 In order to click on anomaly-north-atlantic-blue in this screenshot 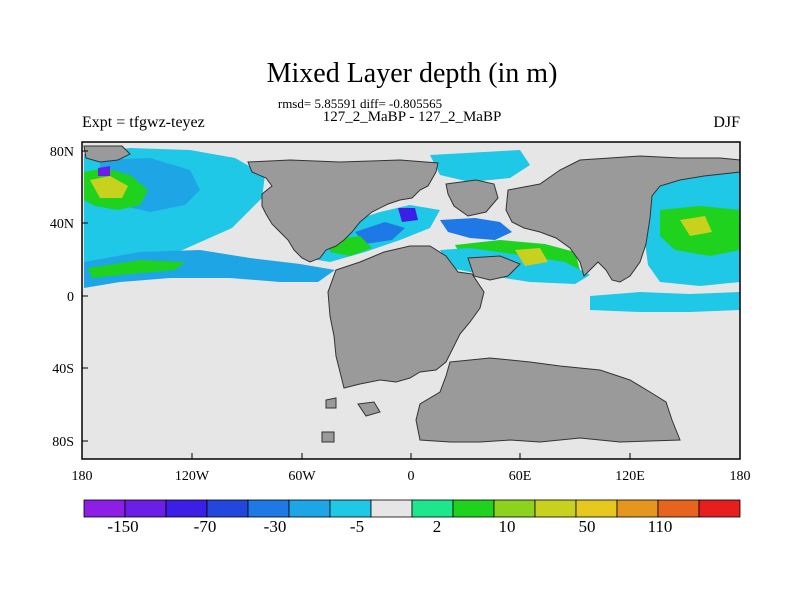, I will do `click(380, 233)`.